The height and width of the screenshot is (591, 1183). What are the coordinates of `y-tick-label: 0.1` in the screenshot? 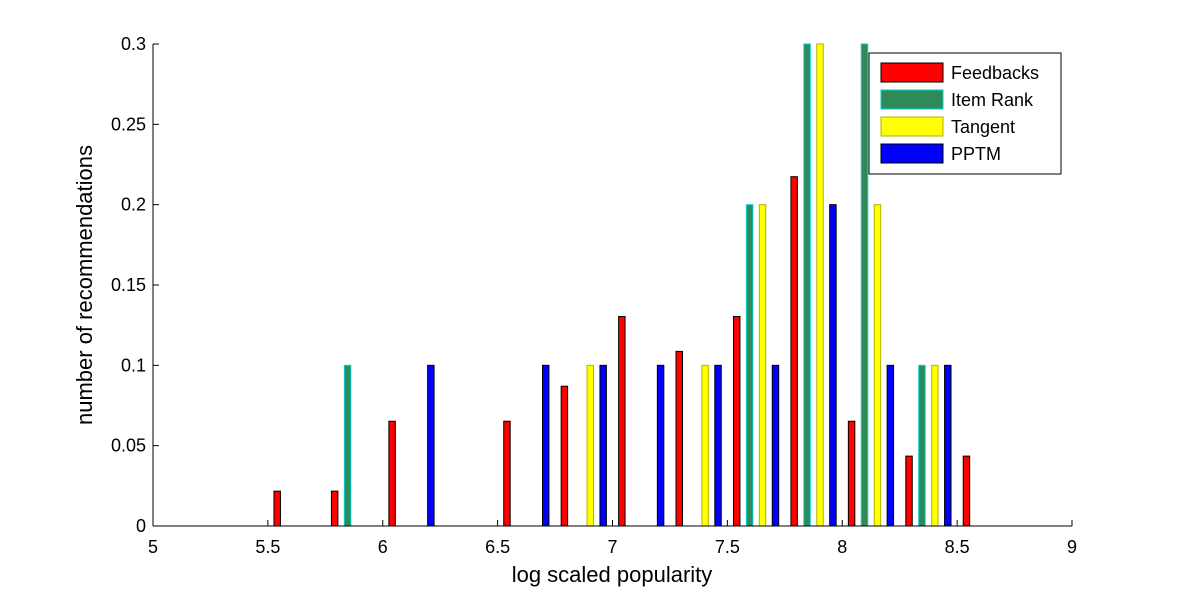 It's located at (133, 365).